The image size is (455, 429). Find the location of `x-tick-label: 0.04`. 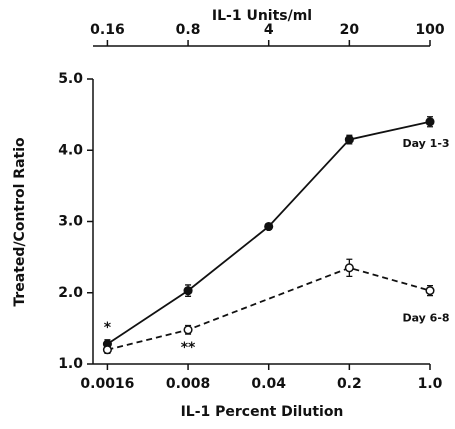

x-tick-label: 0.04 is located at coordinates (268, 384).